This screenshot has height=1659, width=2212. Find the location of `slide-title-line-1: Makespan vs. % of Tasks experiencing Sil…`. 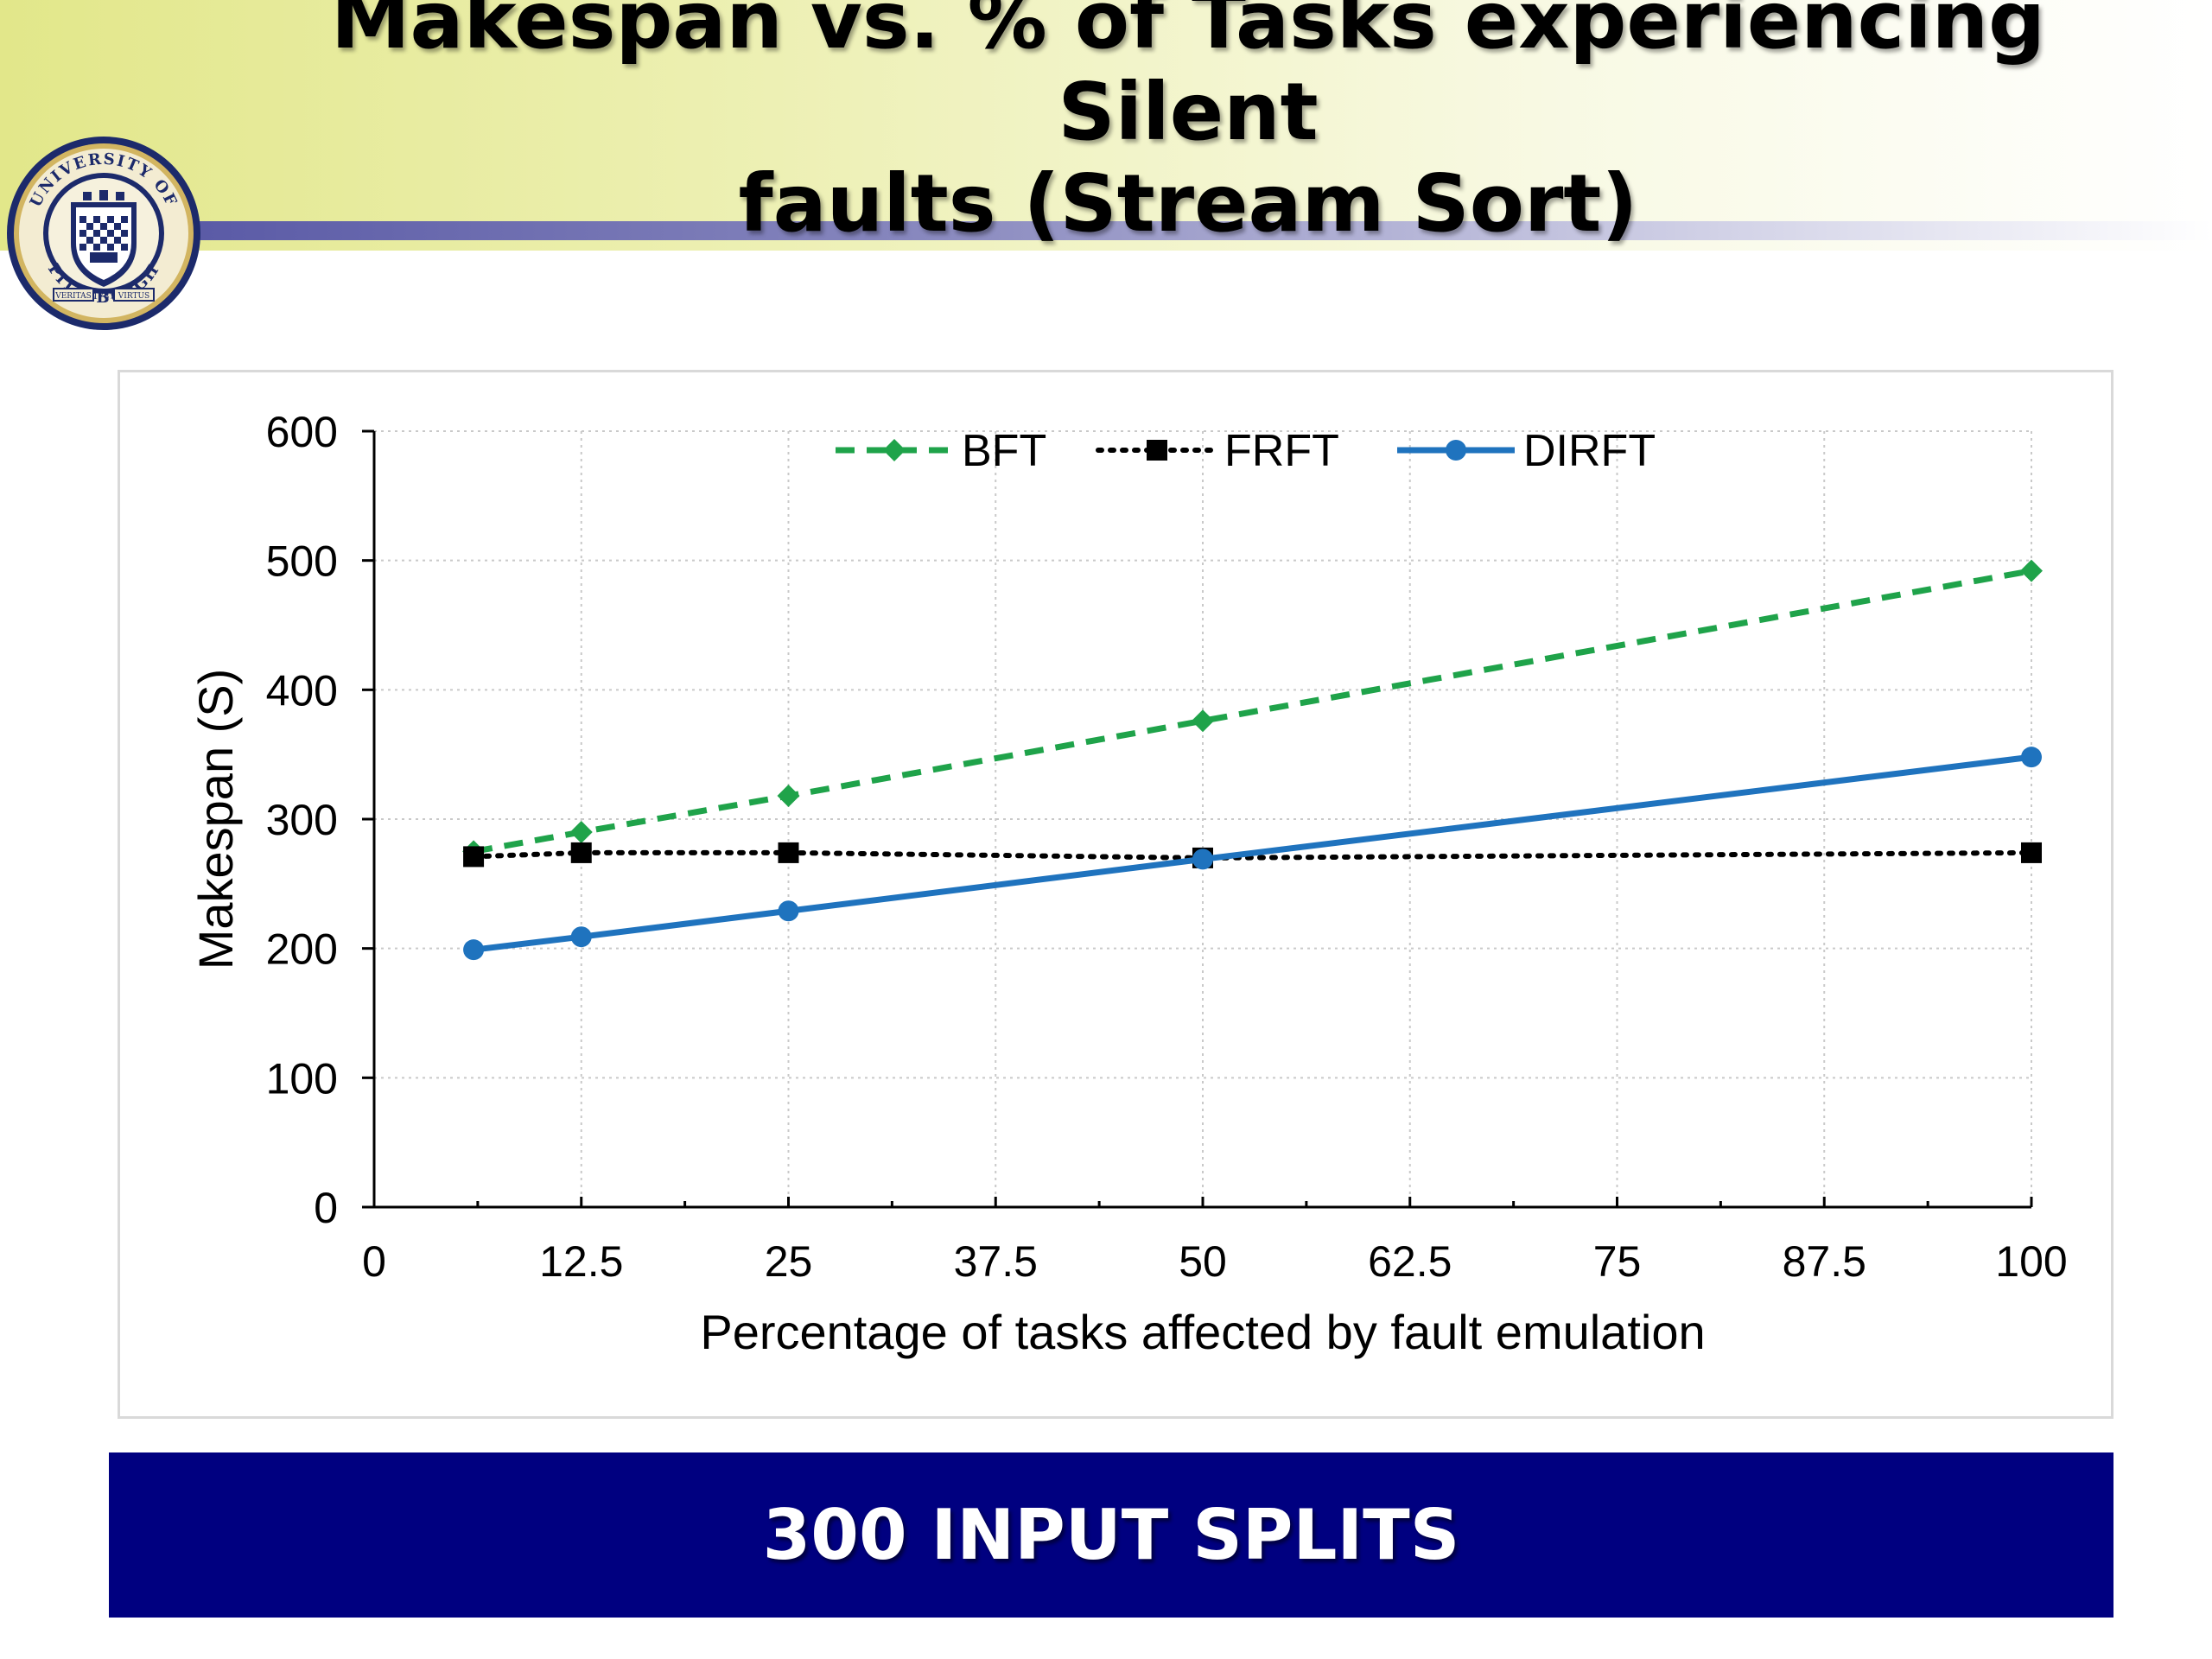

slide-title-line-1: Makespan vs. % of Tasks experiencing Sil… is located at coordinates (1188, 79).